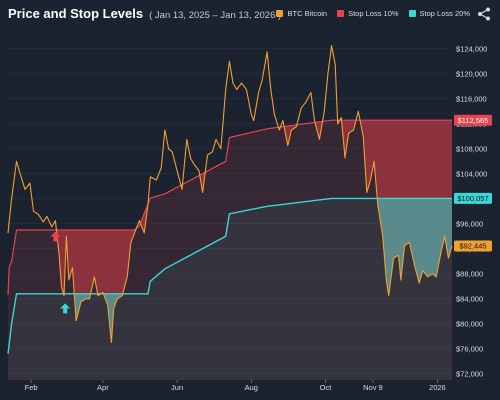 The image size is (500, 400). I want to click on y-tick-label-11: $116,000, so click(471, 98).